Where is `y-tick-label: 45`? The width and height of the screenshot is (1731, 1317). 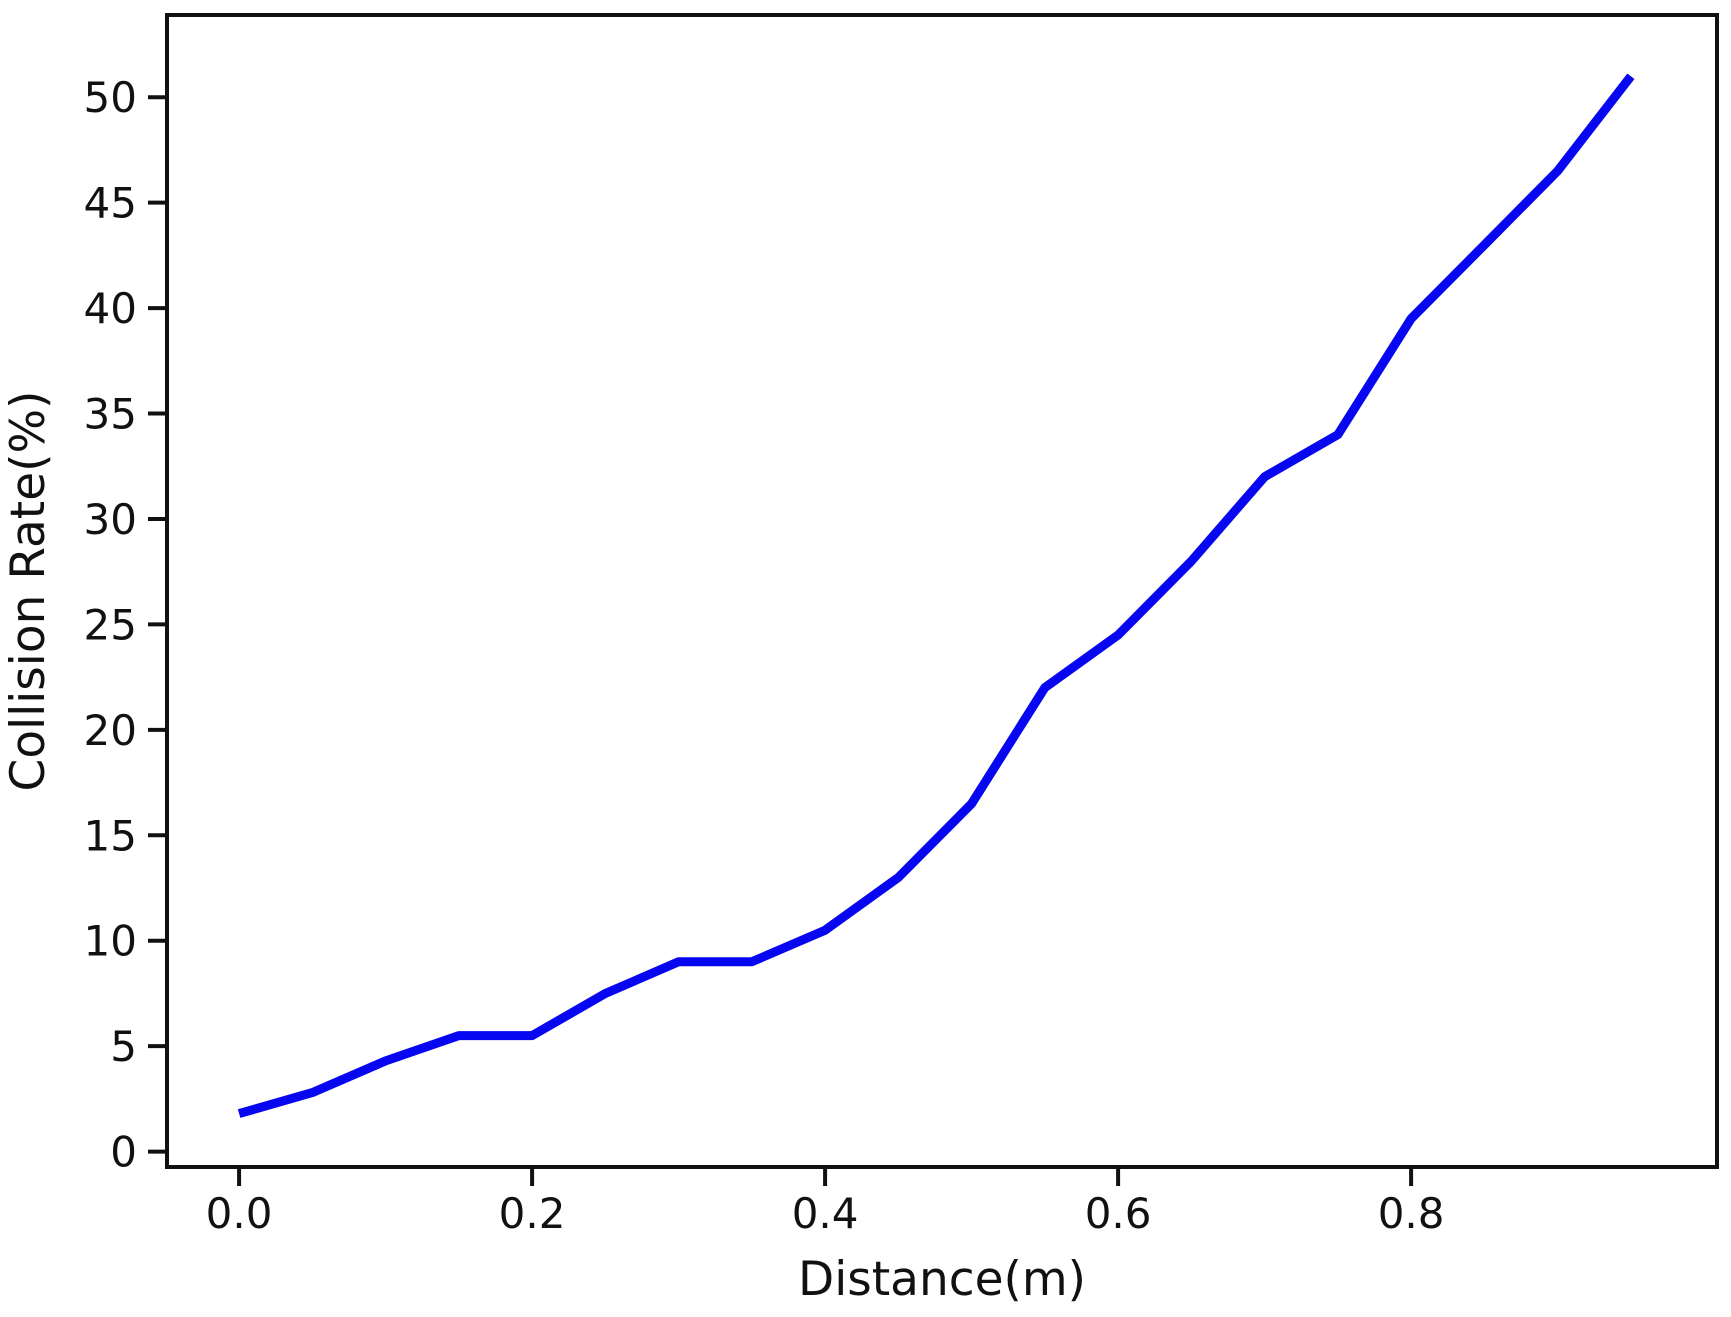
y-tick-label: 45 is located at coordinates (110, 203).